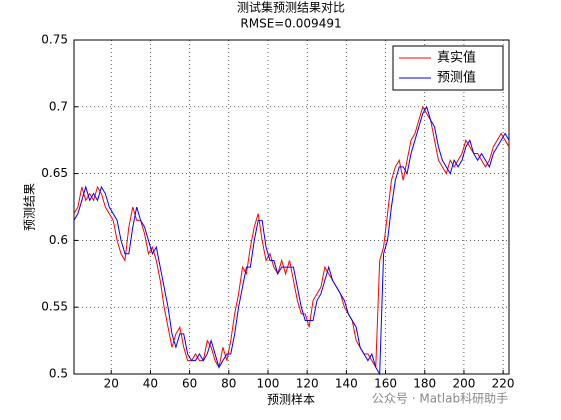 This screenshot has height=420, width=561. I want to click on legend-box, so click(448, 68).